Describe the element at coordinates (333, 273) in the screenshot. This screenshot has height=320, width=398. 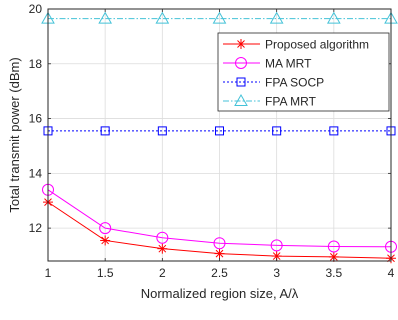
I see `x-tick-label: 3.5` at that location.